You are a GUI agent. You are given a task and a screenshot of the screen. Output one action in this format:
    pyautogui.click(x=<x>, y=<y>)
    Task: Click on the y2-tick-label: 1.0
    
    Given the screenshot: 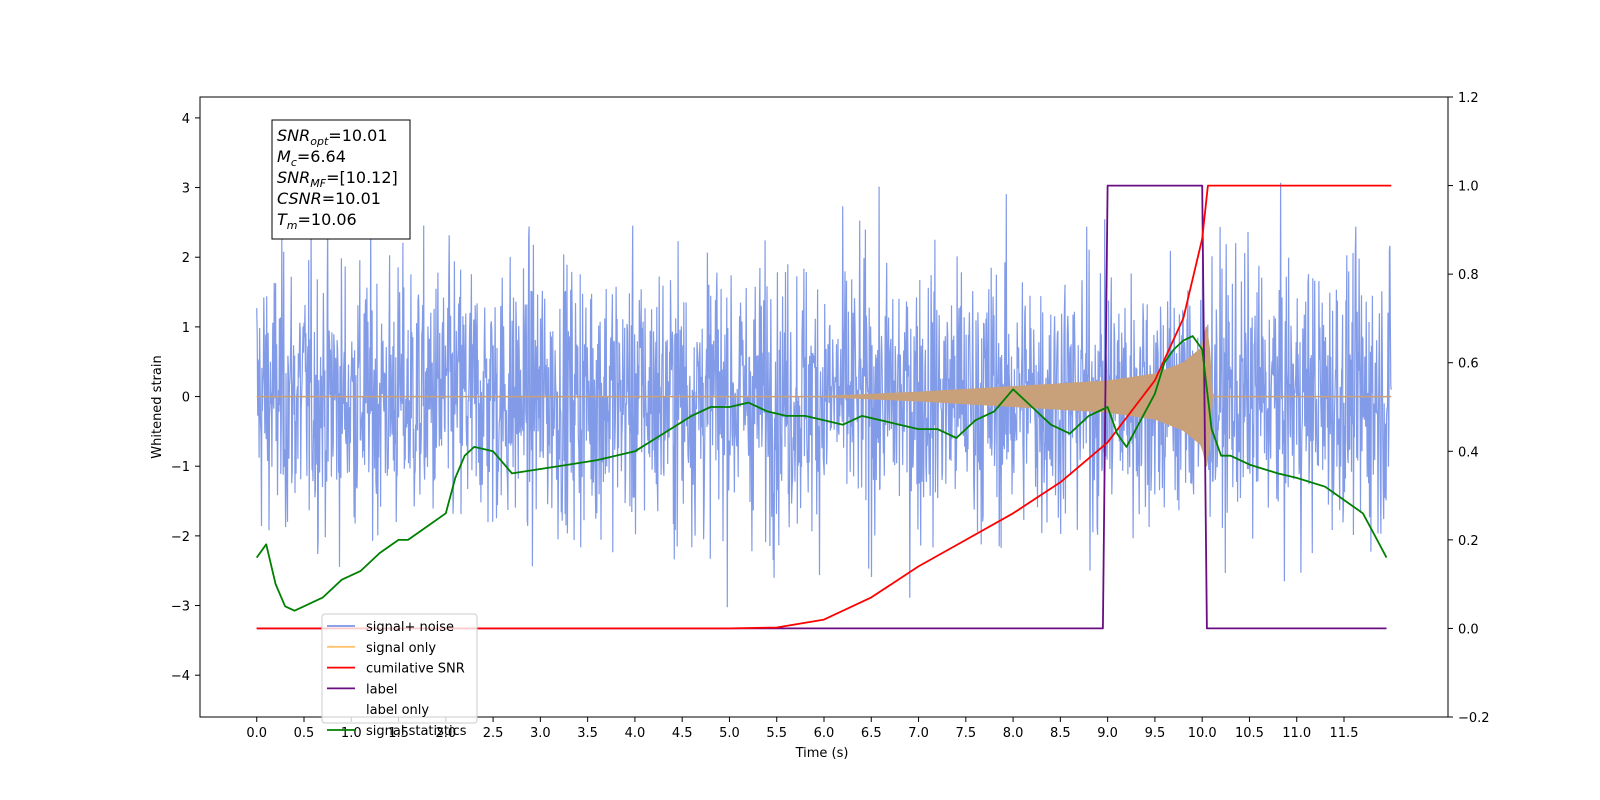 What is the action you would take?
    pyautogui.click(x=1468, y=187)
    